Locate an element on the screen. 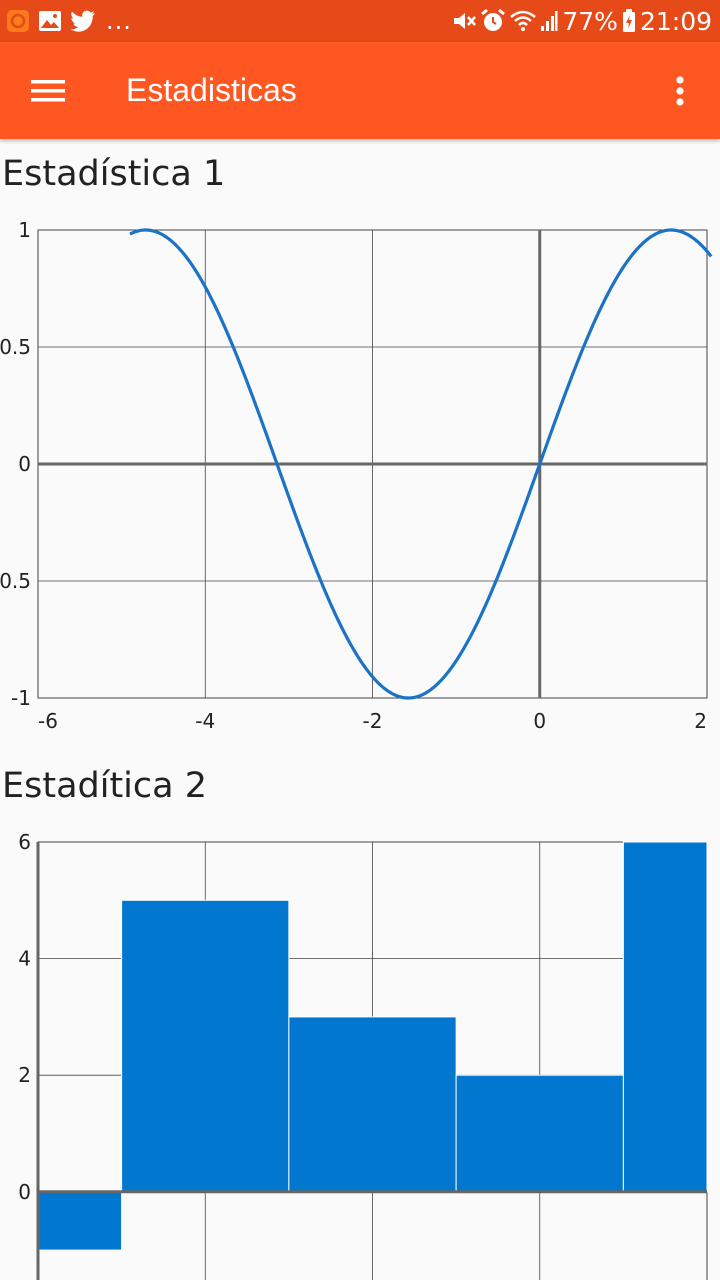 The width and height of the screenshot is (720, 1280). battery-icon is located at coordinates (629, 21).